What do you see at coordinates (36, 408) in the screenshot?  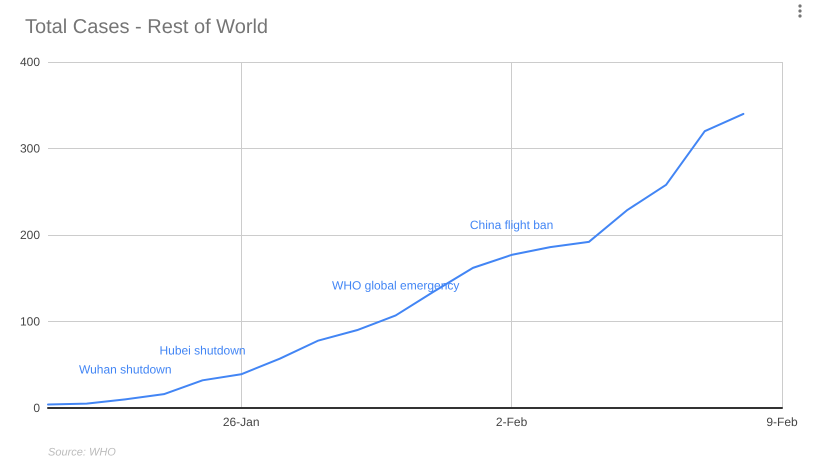 I see `y-tick-label: 0` at bounding box center [36, 408].